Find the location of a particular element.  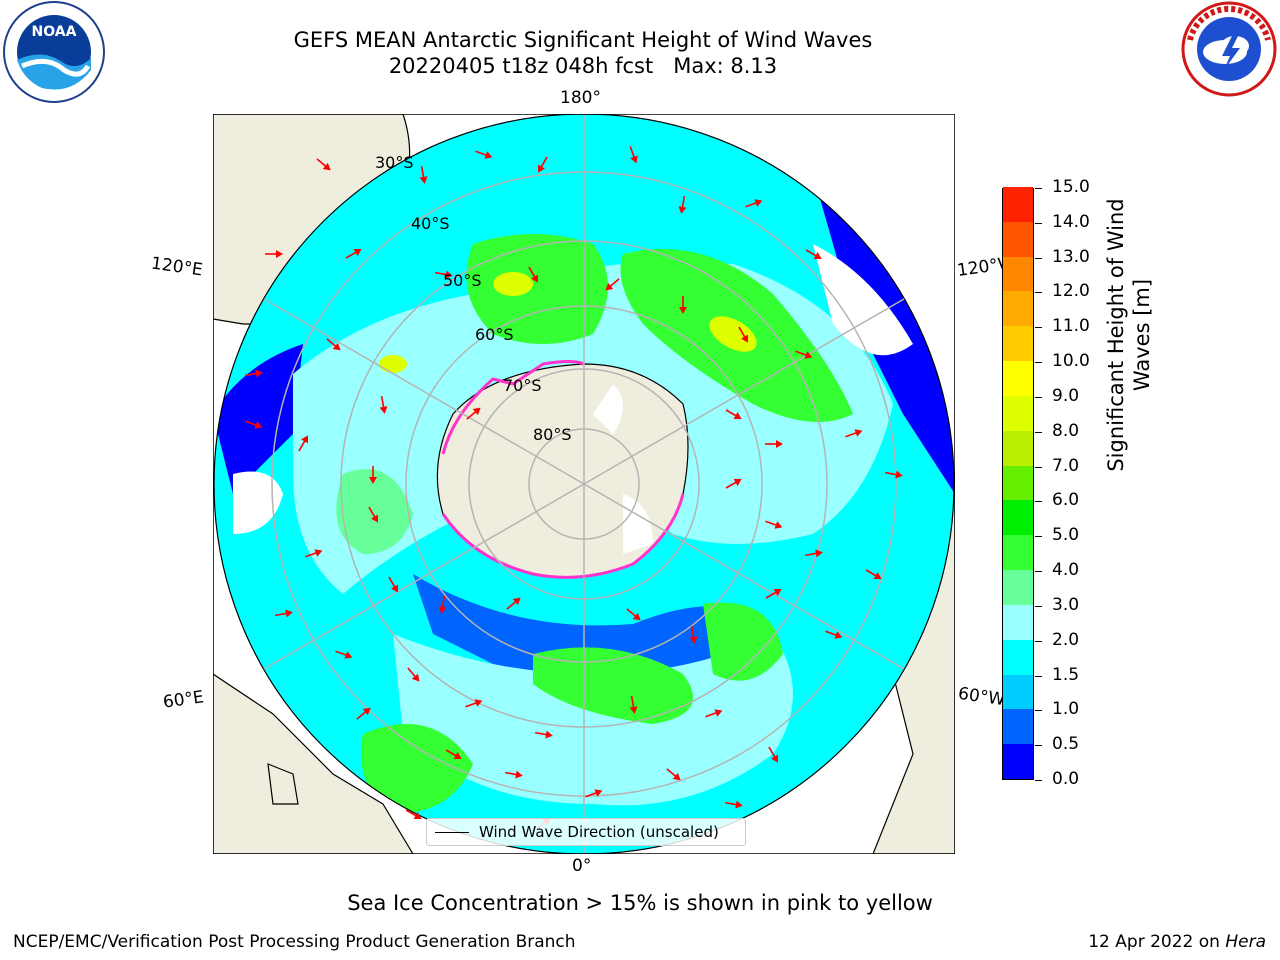

footer-machine: Hera is located at coordinates (1245, 942).